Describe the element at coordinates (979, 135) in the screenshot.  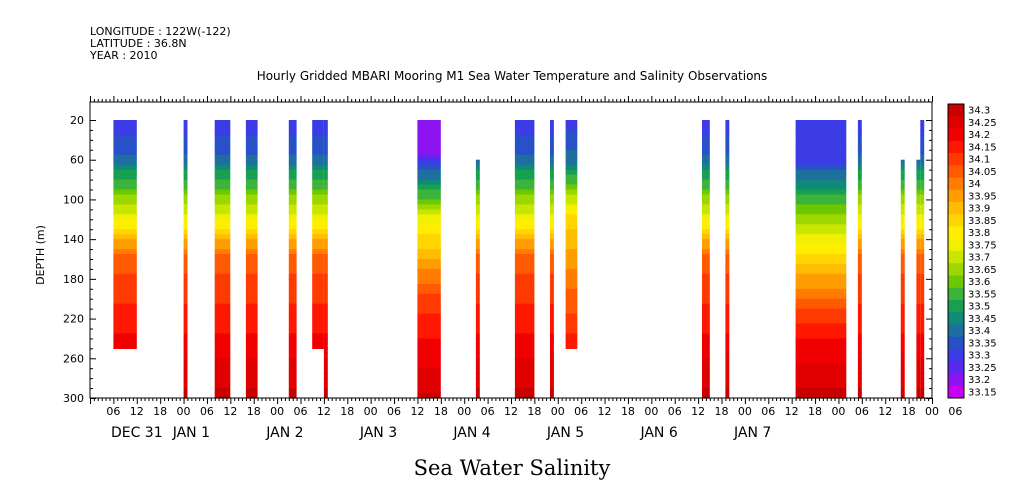
I see `colorbar-label: 34.2` at that location.